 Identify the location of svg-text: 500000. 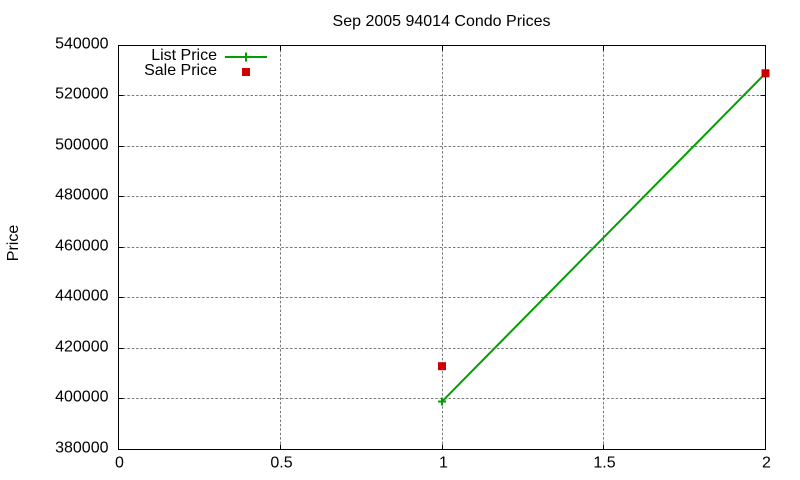
(81, 145).